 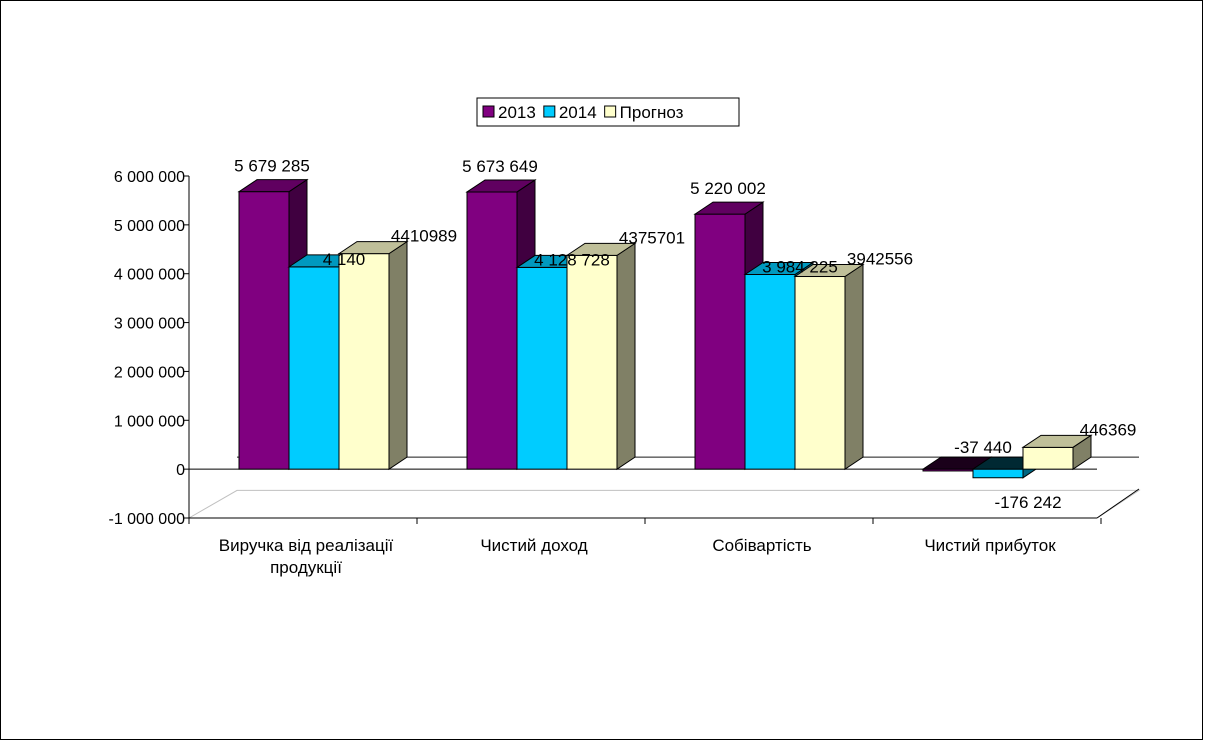 I want to click on bar-прогноз-4, so click(x=1057, y=452).